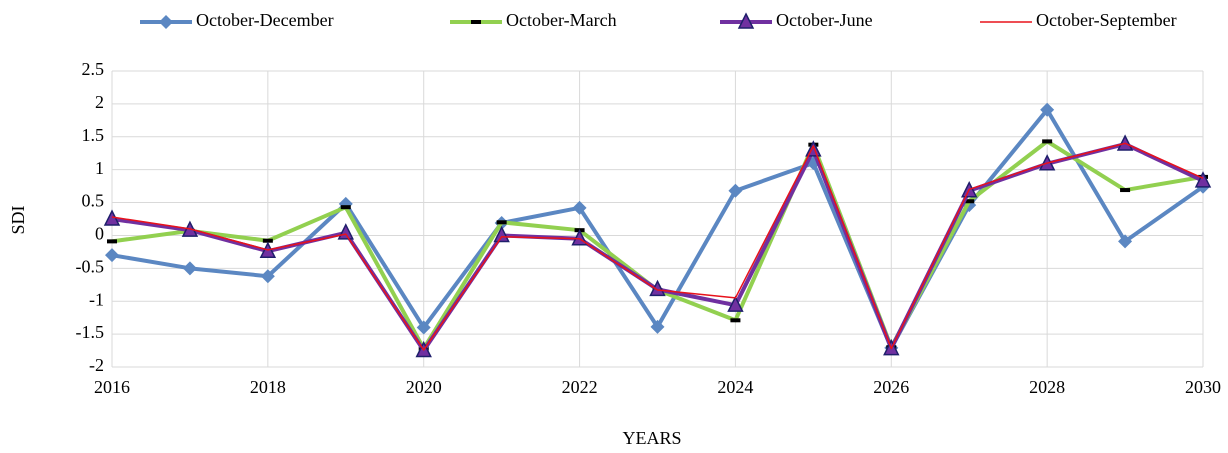  I want to click on legend-label: October-March, so click(561, 20).